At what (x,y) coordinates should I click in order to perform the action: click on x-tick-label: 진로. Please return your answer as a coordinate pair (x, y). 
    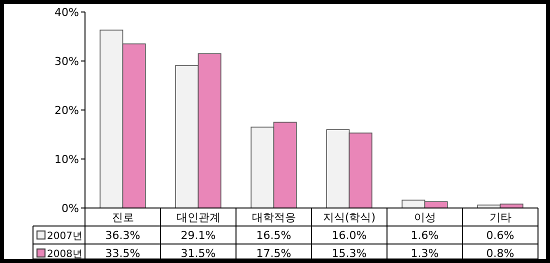
    Looking at the image, I should click on (123, 217).